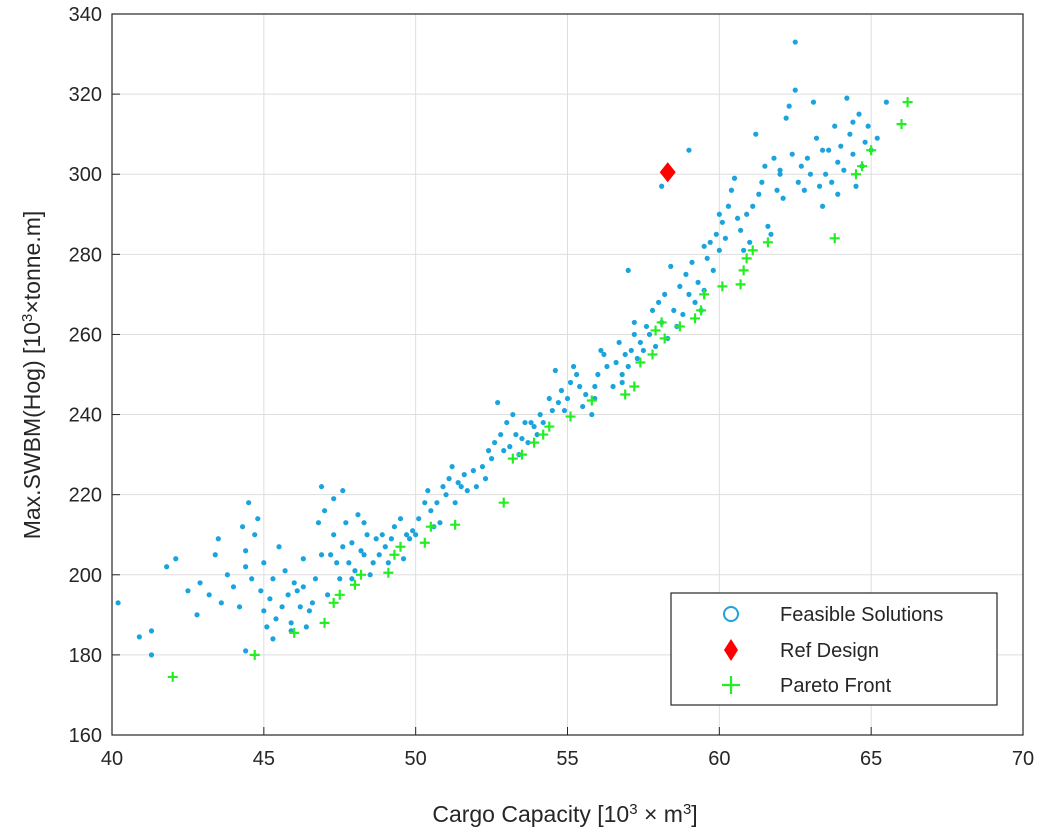 The width and height of the screenshot is (1043, 835). Describe the element at coordinates (731, 614) in the screenshot. I see `legend-feasible-marker` at that location.